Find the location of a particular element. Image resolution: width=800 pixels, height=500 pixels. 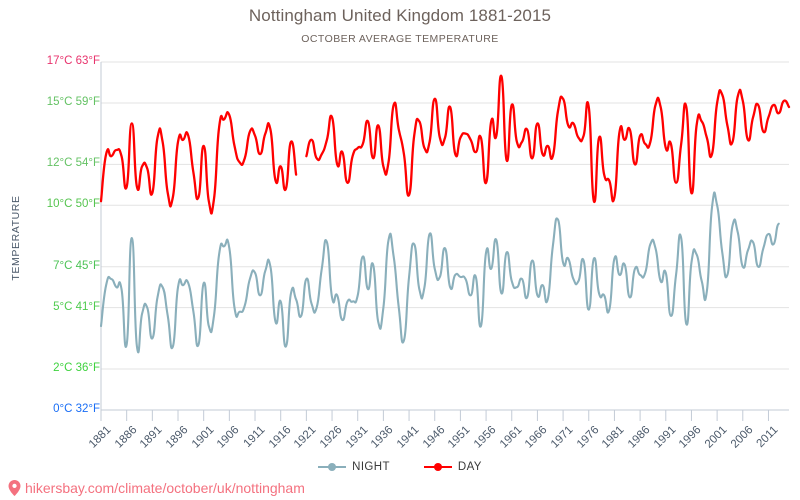

legend-label-day: DAY is located at coordinates (469, 467).